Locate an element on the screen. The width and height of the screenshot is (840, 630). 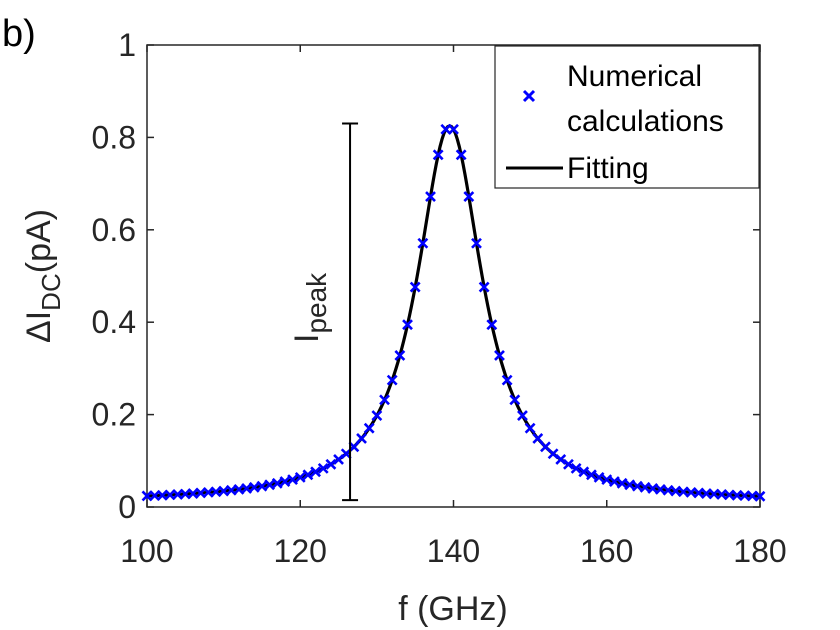
y-tick-label: 0.6 is located at coordinates (114, 230).